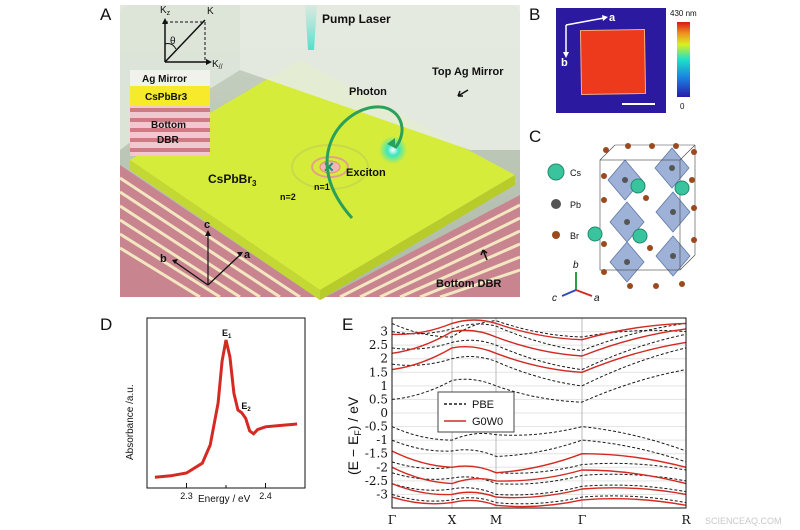  I want to click on layer-mirror-label: Ag Mirror, so click(164, 79).